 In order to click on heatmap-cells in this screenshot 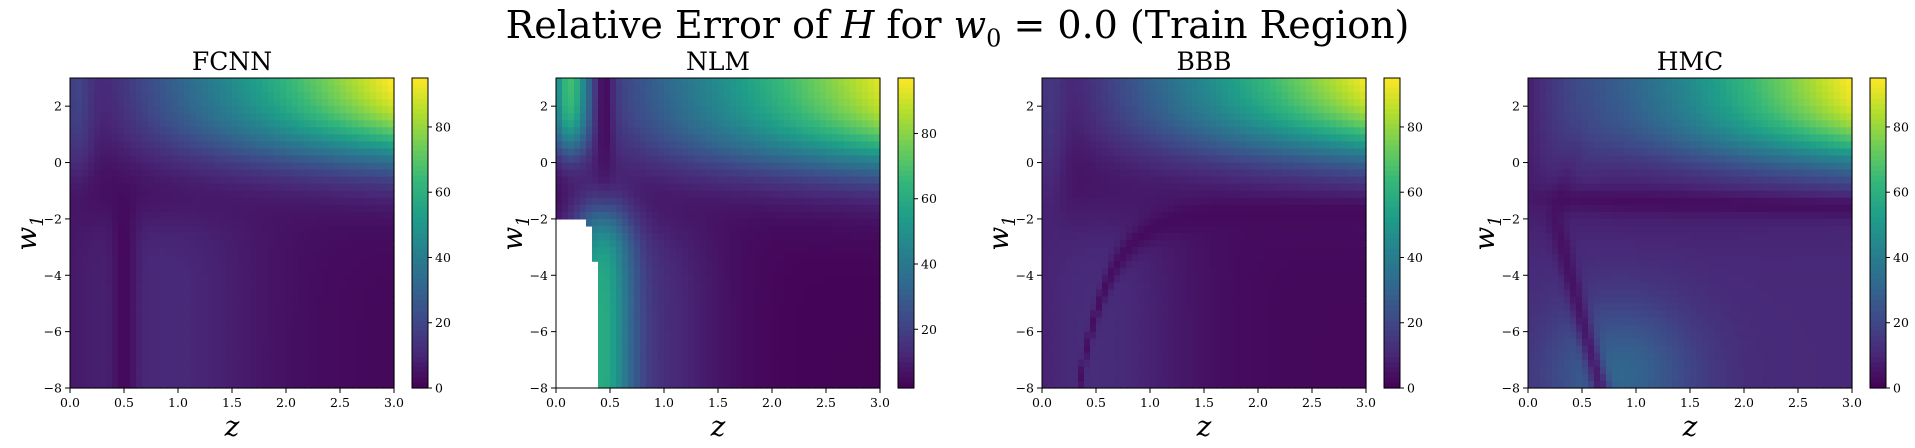, I will do `click(718, 233)`.